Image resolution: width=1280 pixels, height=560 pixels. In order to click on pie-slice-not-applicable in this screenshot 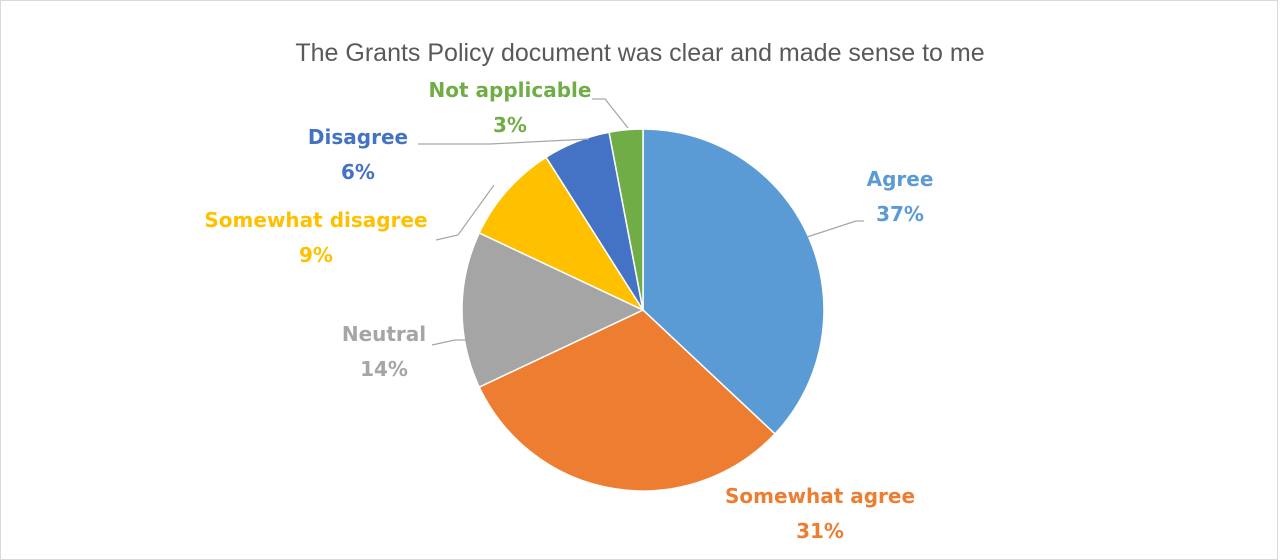, I will do `click(626, 219)`.